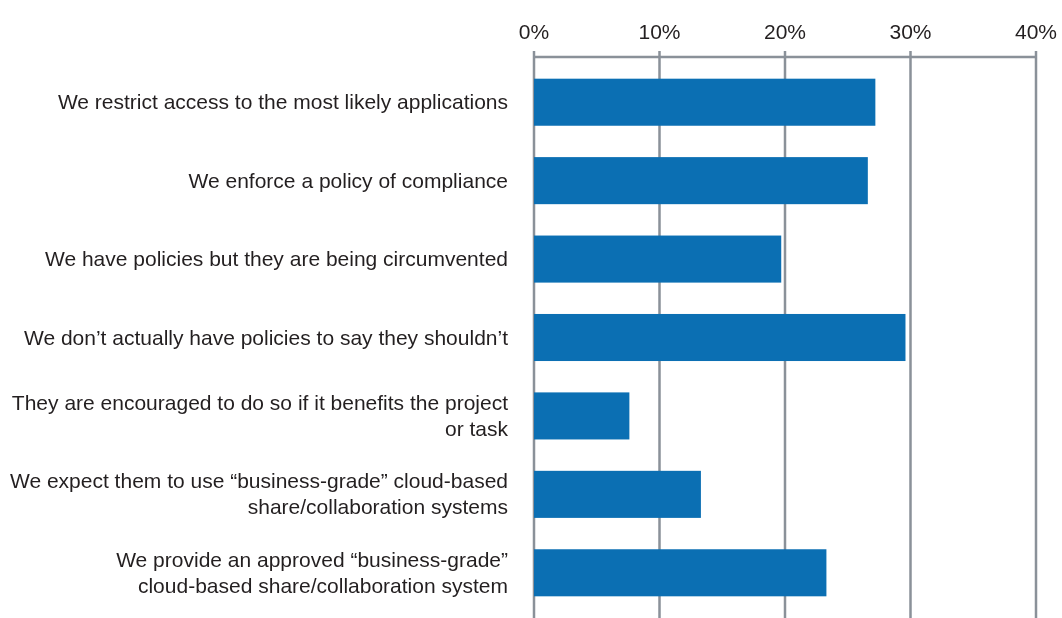 The image size is (1062, 618). What do you see at coordinates (910, 31) in the screenshot?
I see `x-tick-label: 30%` at bounding box center [910, 31].